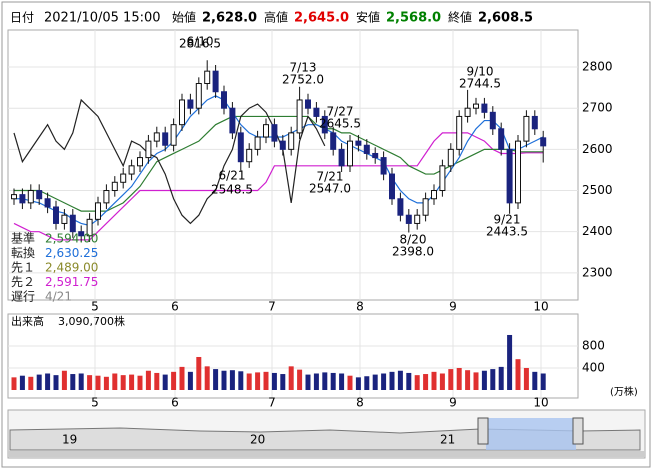 The height and width of the screenshot is (474, 653). What do you see at coordinates (413, 252) in the screenshot?
I see `annotation-price: 2398.0` at bounding box center [413, 252].